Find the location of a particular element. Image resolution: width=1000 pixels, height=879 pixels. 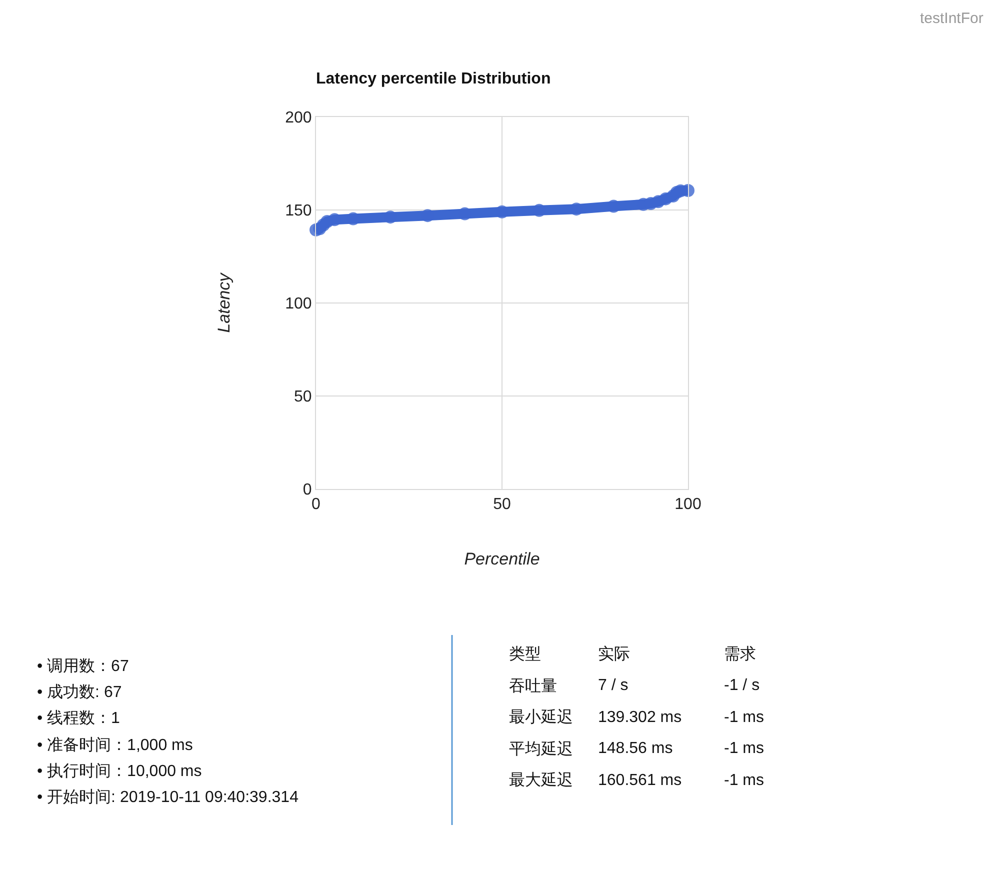

y-axis-title: Latency is located at coordinates (224, 302).